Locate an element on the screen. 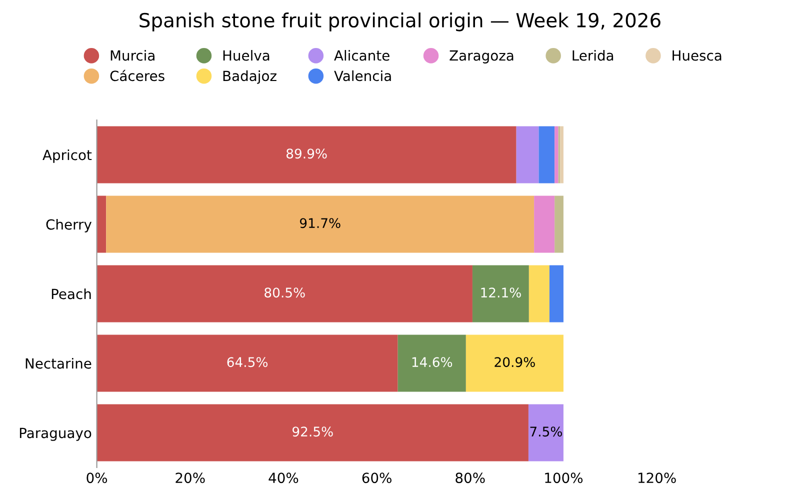 This screenshot has width=800, height=500. legend-label: Cáceres is located at coordinates (137, 76).